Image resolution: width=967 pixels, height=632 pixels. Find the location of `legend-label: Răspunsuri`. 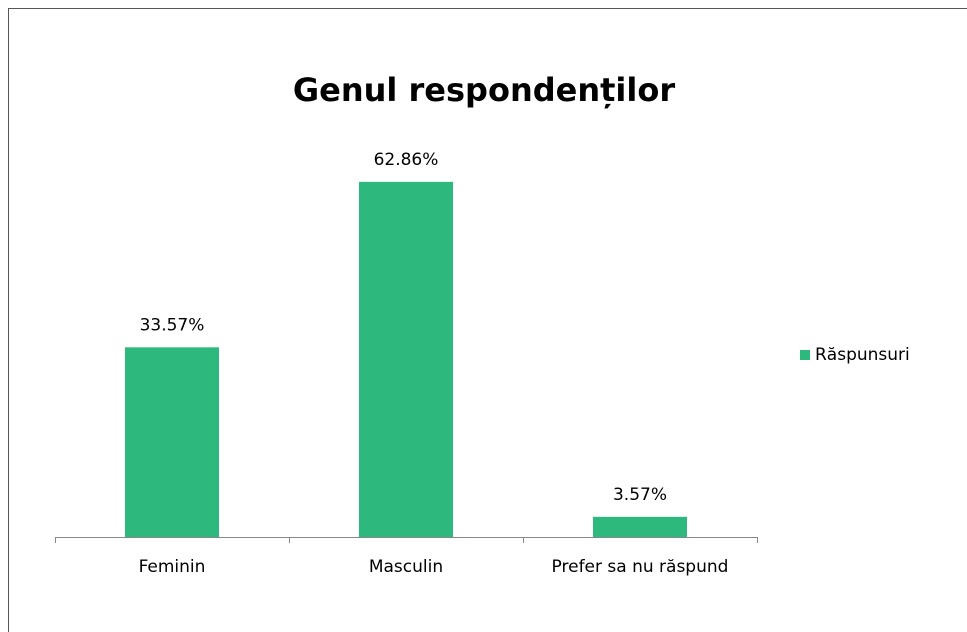

legend-label: Răspunsuri is located at coordinates (862, 355).